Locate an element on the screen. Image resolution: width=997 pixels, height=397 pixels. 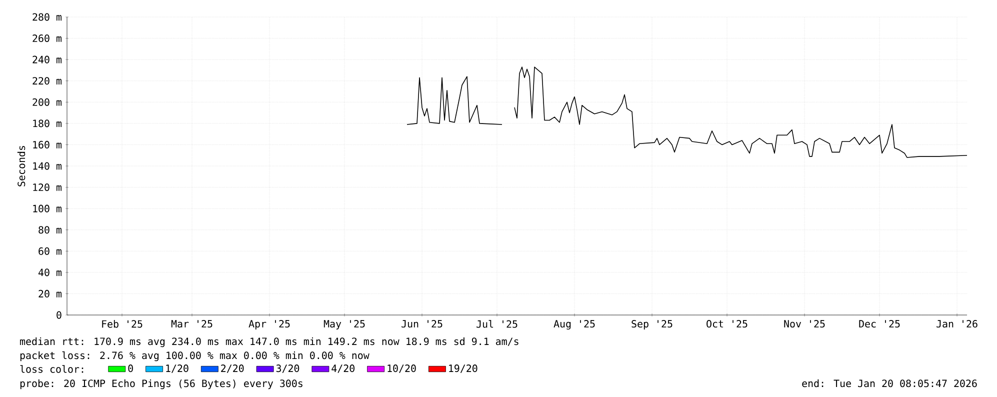
x-tick-label: Jun '25 is located at coordinates (422, 324).